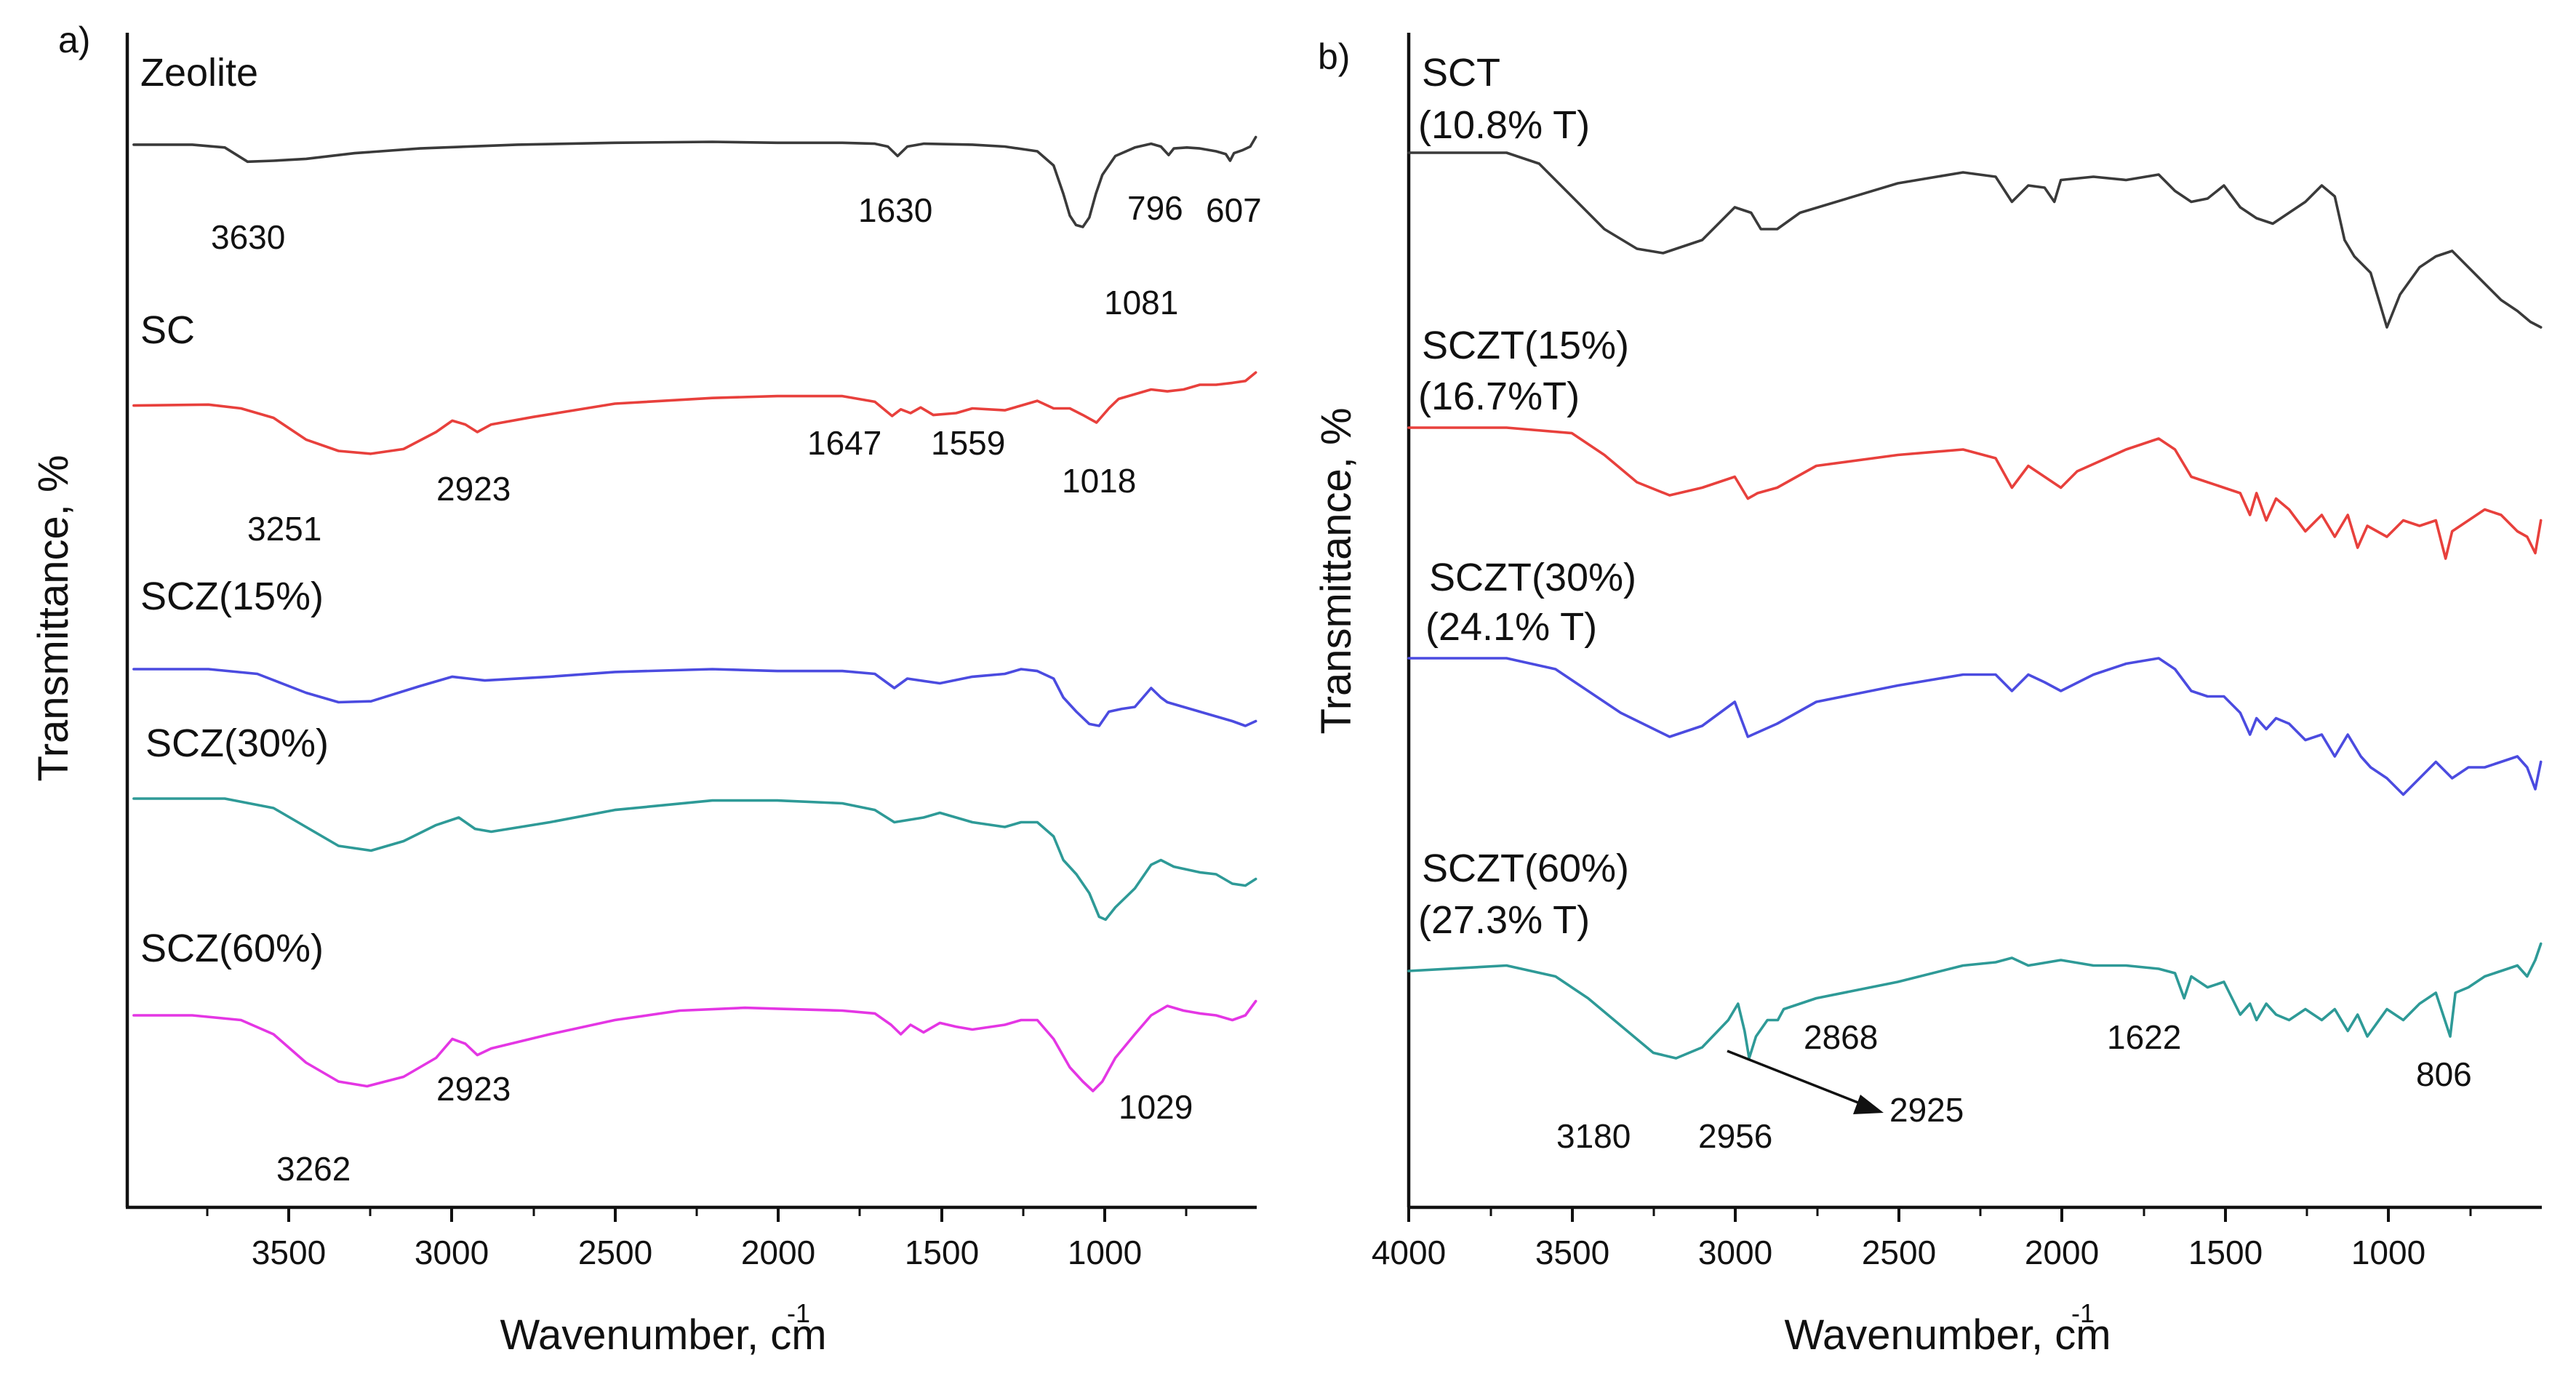  I want to click on series-line-sc, so click(694, 413).